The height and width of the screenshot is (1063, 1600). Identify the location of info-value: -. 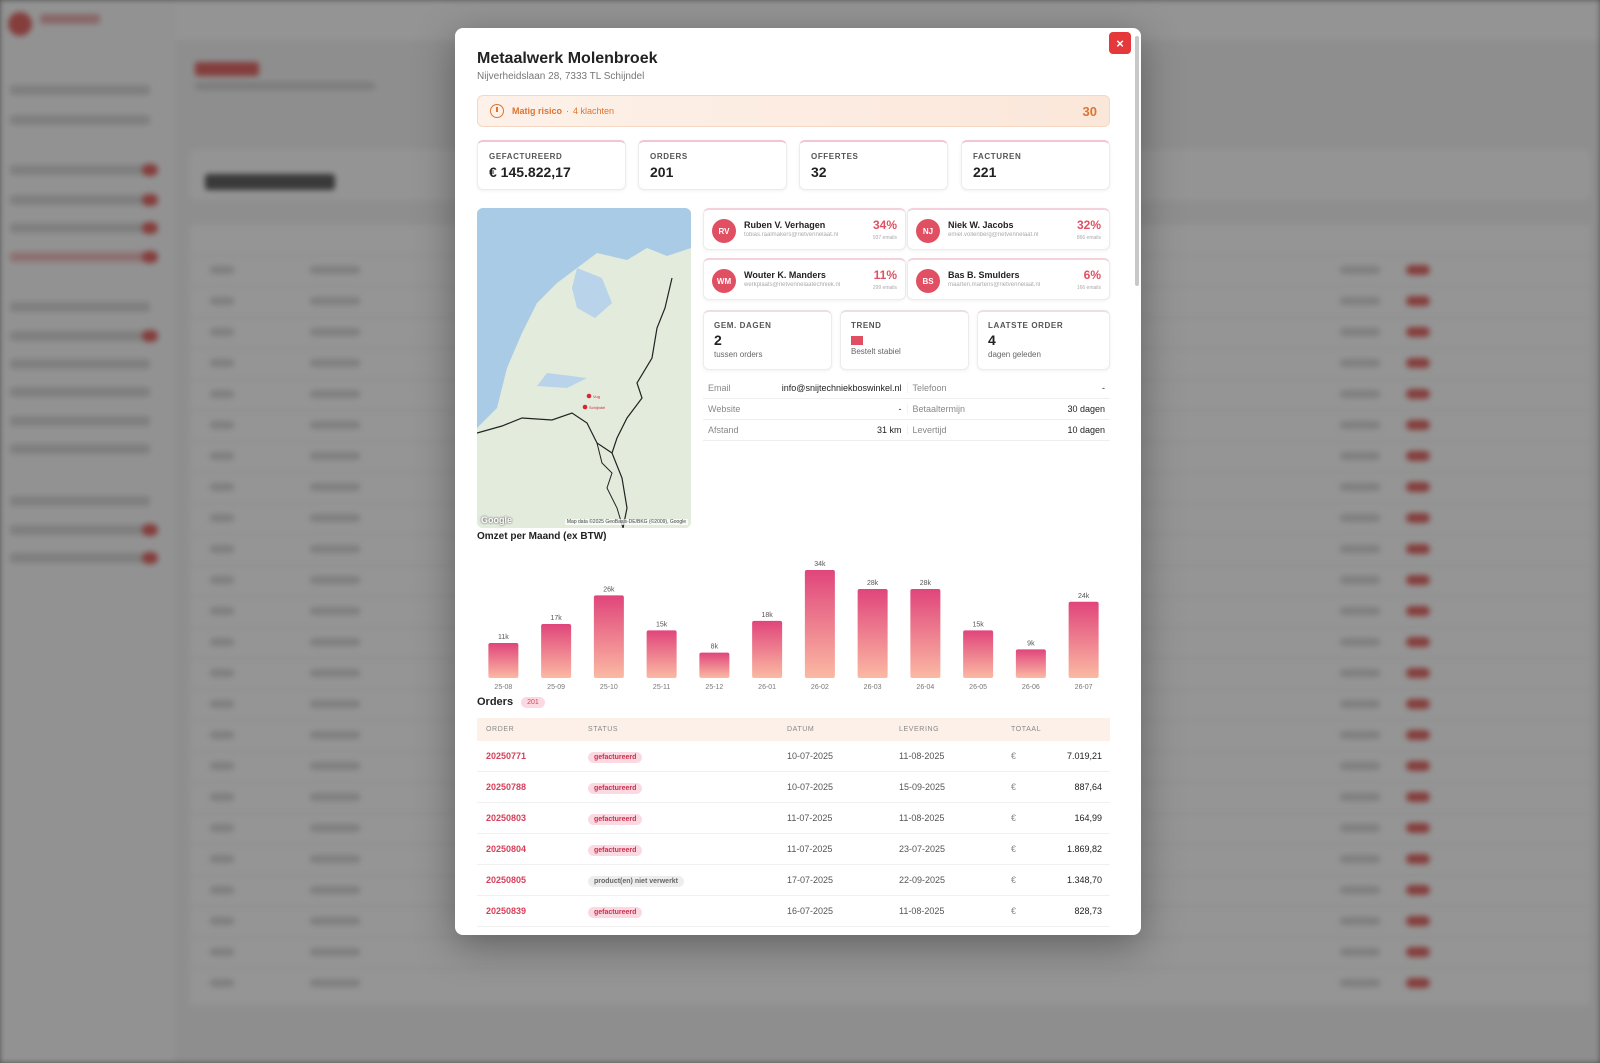
(900, 409).